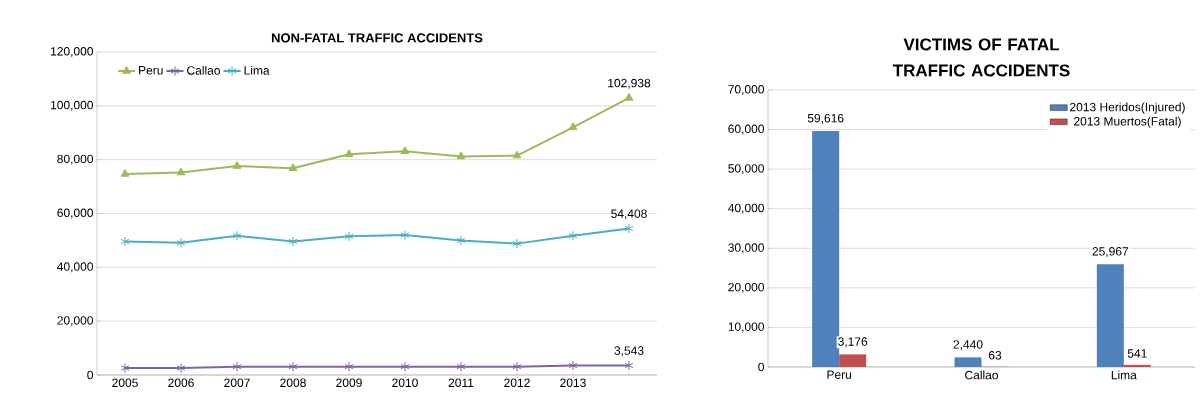 This screenshot has height=409, width=1200. What do you see at coordinates (181, 383) in the screenshot?
I see `x-tick-label: 2006` at bounding box center [181, 383].